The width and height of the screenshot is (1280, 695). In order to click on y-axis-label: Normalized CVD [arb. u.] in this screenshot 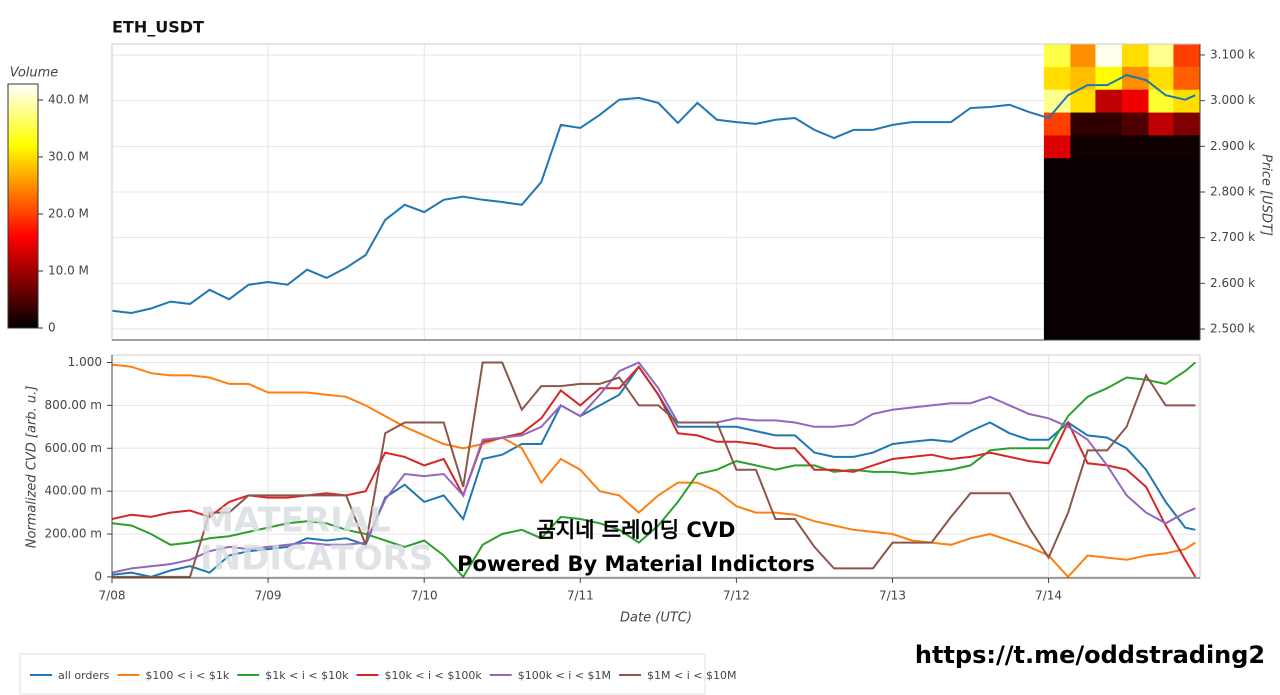, I will do `click(32, 467)`.